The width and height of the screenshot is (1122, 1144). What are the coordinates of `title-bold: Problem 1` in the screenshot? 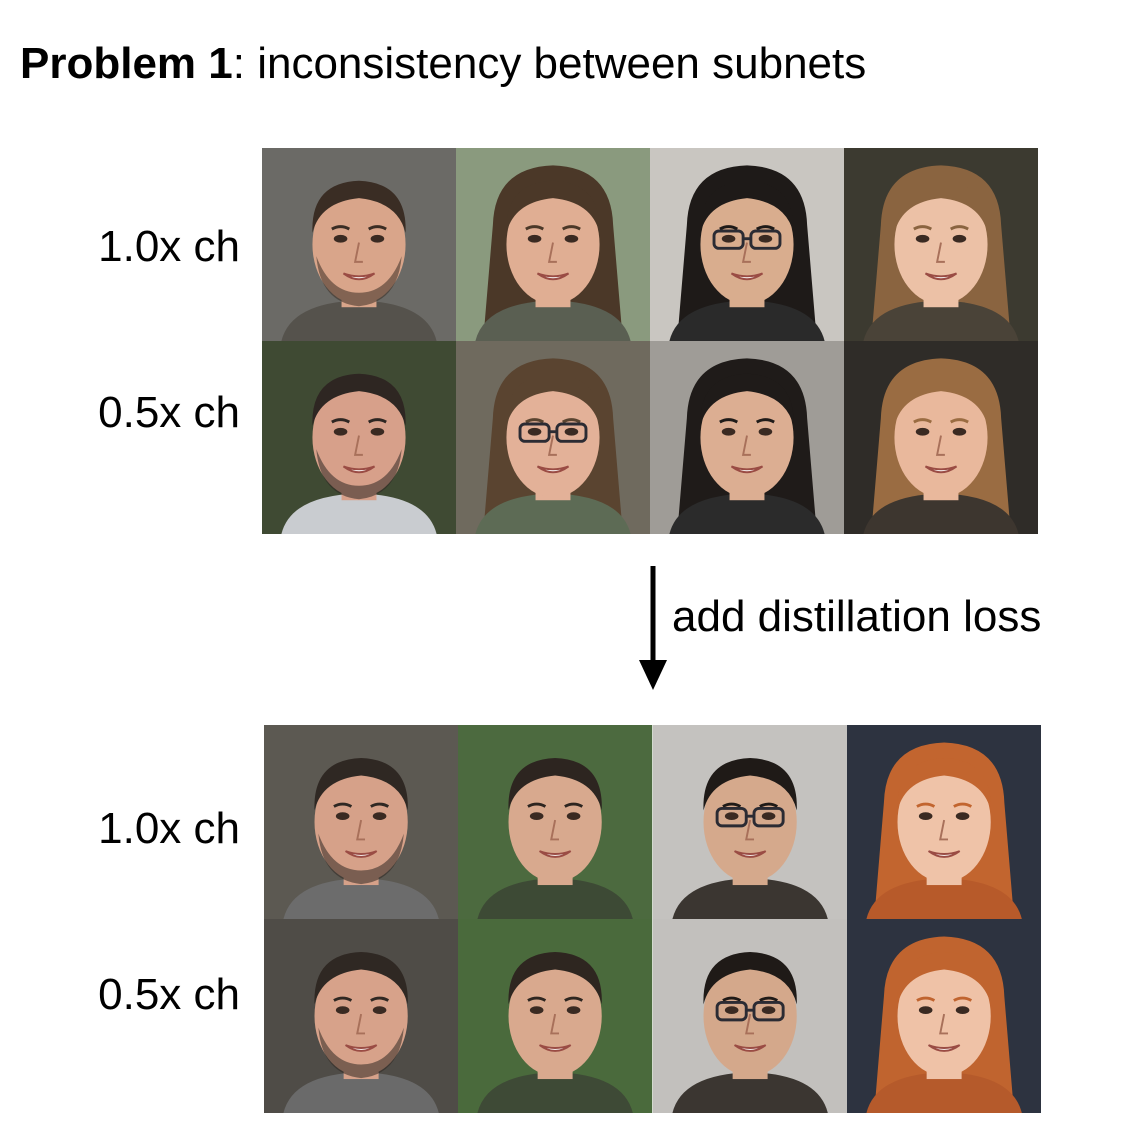 It's located at (126, 63).